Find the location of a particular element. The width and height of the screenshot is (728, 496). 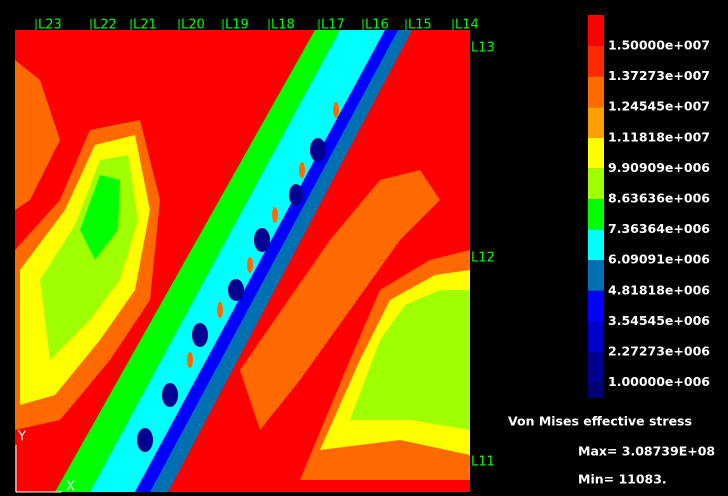

min-label: Min= 11083. is located at coordinates (622, 479).